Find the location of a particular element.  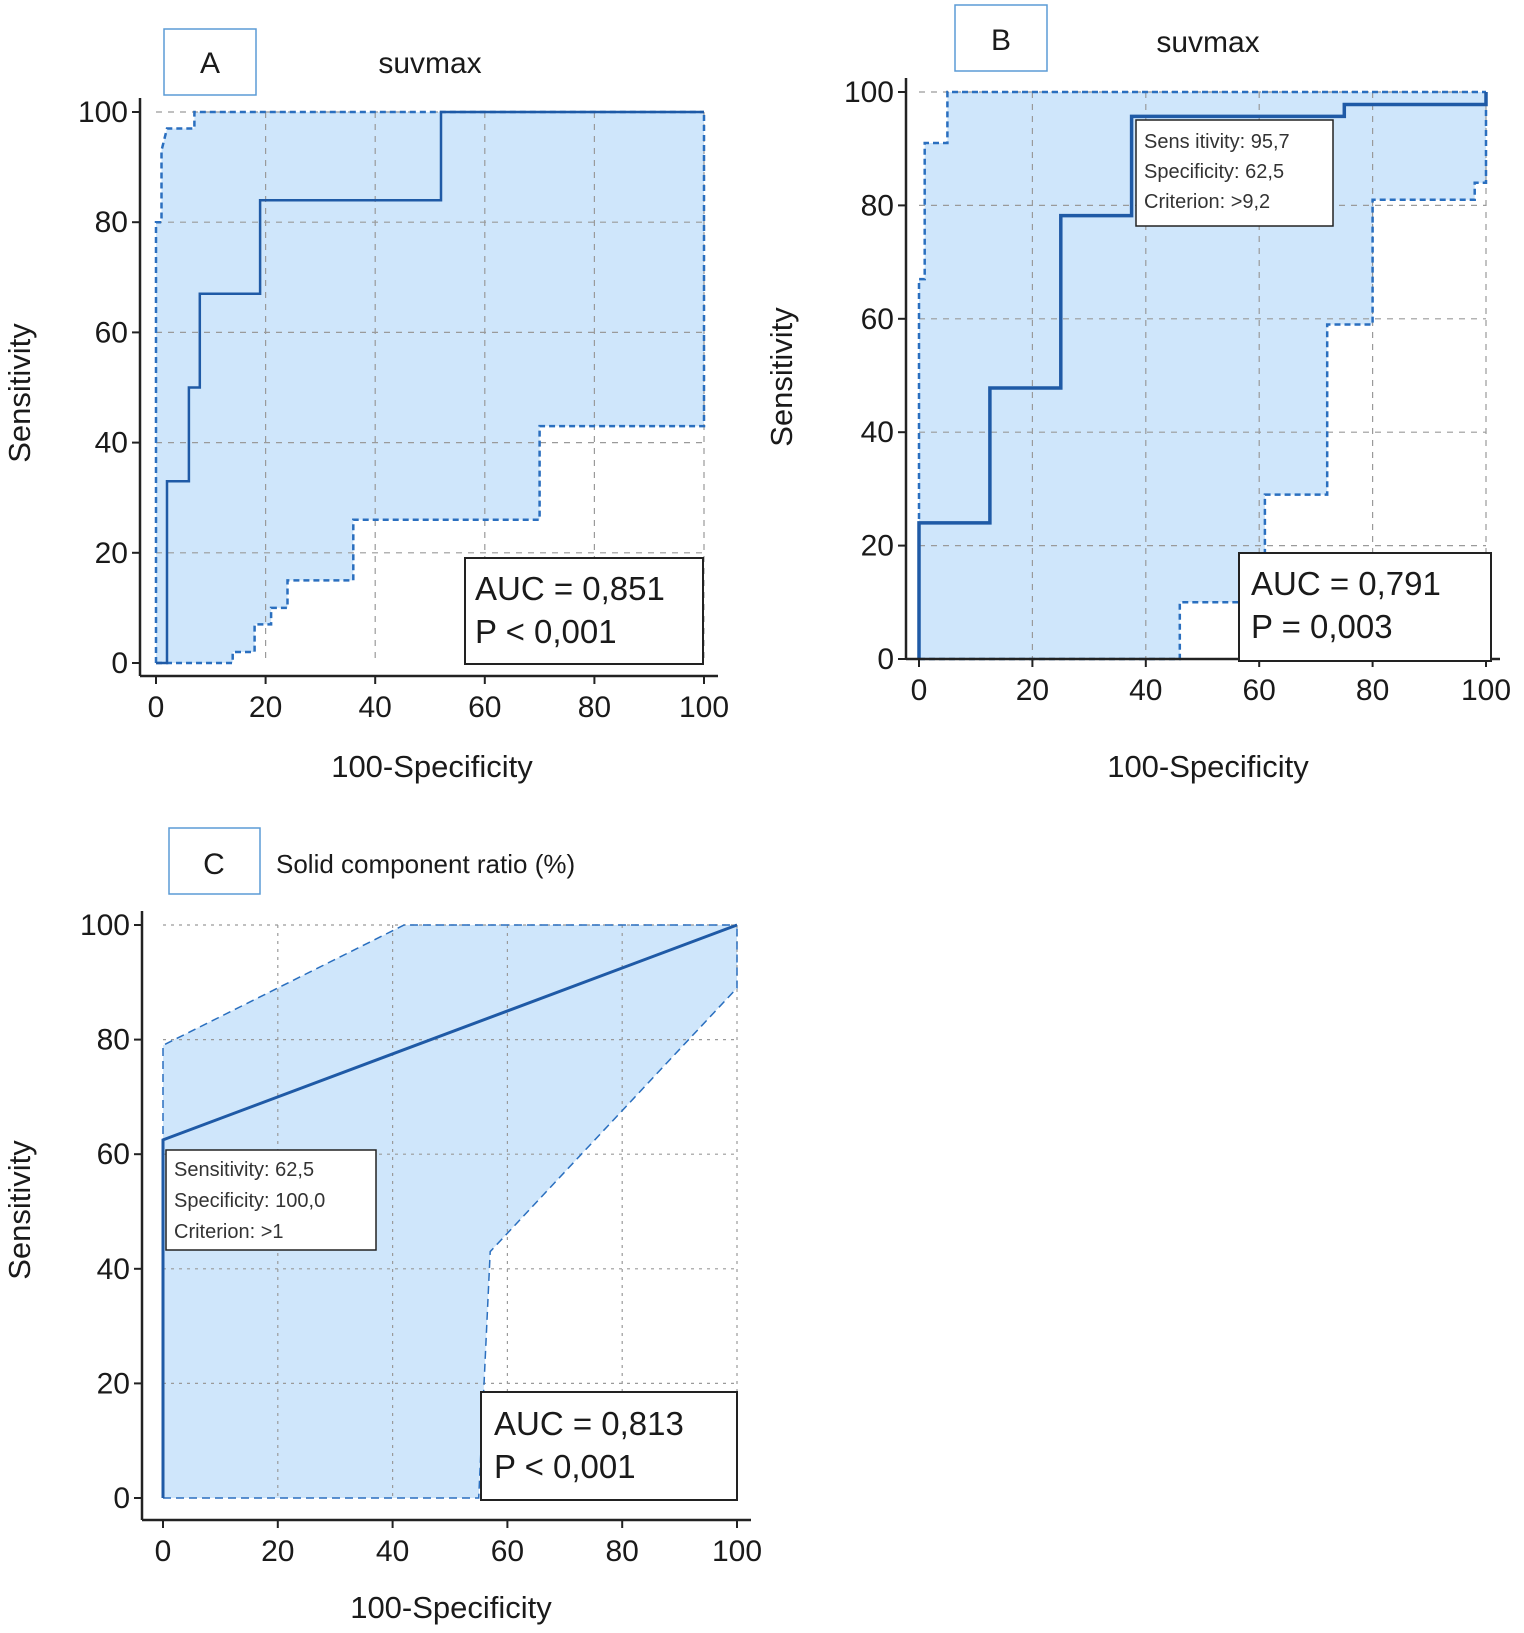

criterion-sensitivity: Sensitivity: 62,5 is located at coordinates (244, 1170).